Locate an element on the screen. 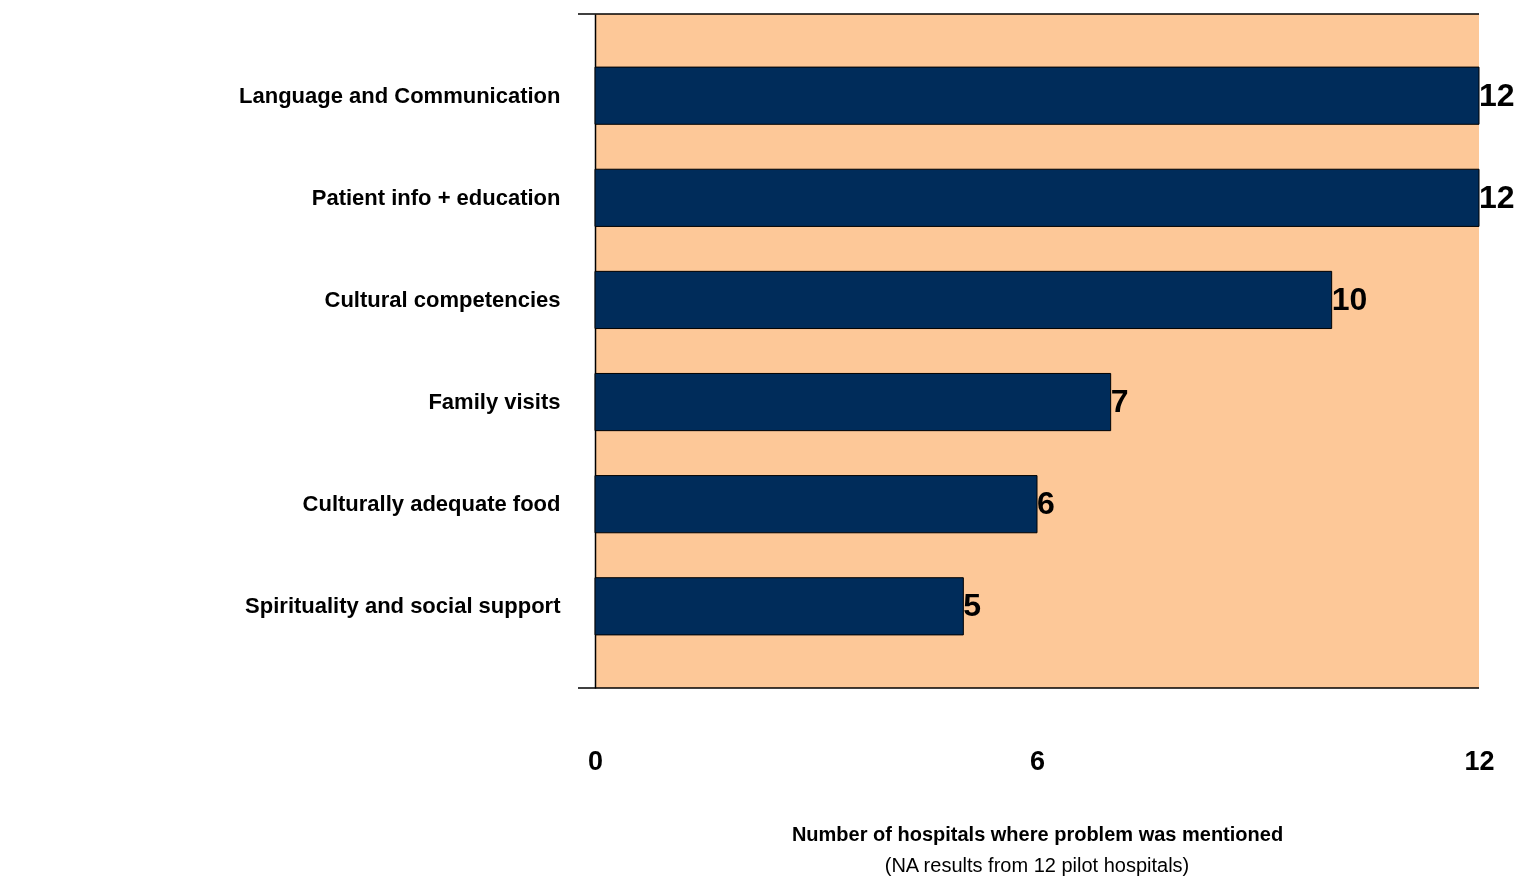 Image resolution: width=1530 pixels, height=896 pixels. x-tick-label: 0 is located at coordinates (595, 760).